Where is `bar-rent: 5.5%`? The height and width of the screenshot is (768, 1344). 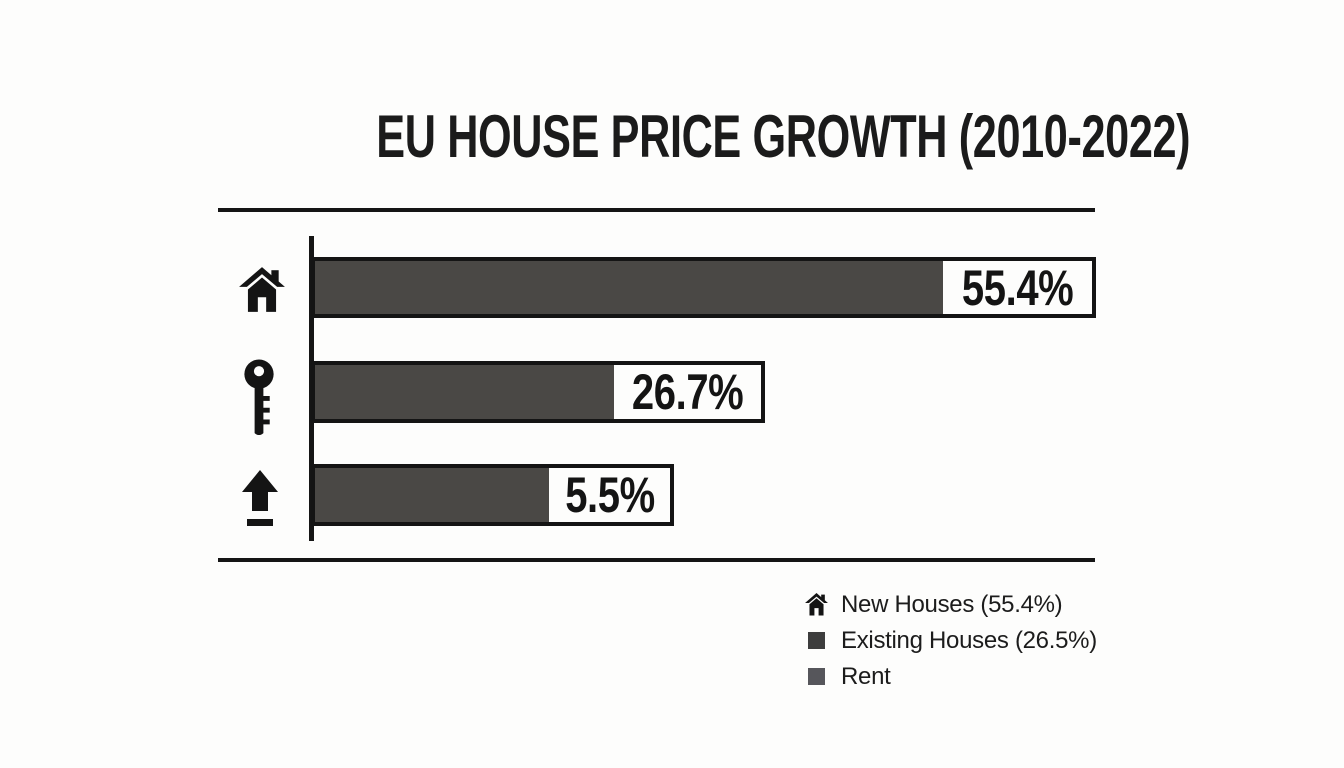
bar-rent: 5.5% is located at coordinates (492, 495).